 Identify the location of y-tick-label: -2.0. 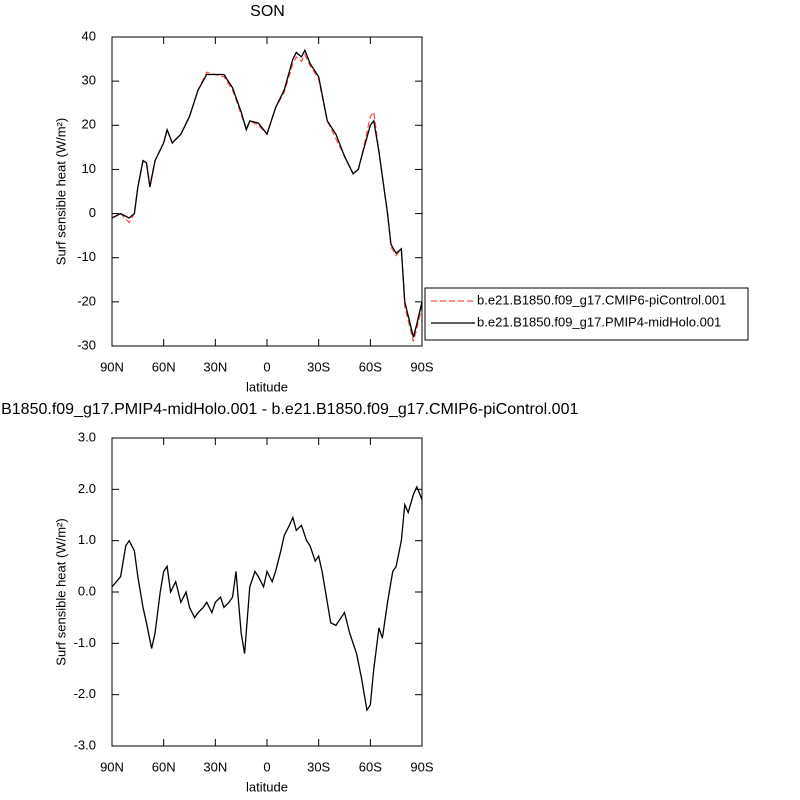
(85, 693).